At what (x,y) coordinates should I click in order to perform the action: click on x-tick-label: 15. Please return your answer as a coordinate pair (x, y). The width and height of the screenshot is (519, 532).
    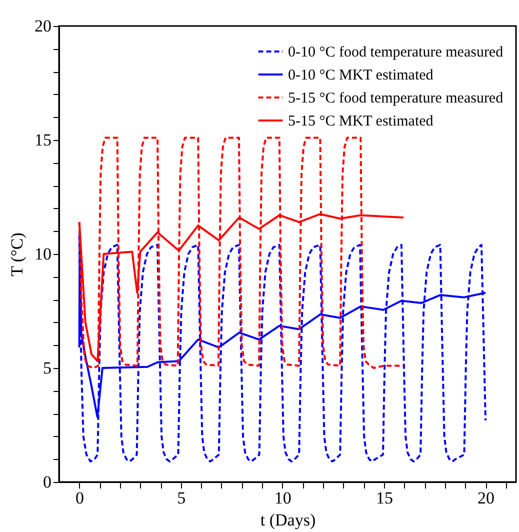
    Looking at the image, I should click on (384, 498).